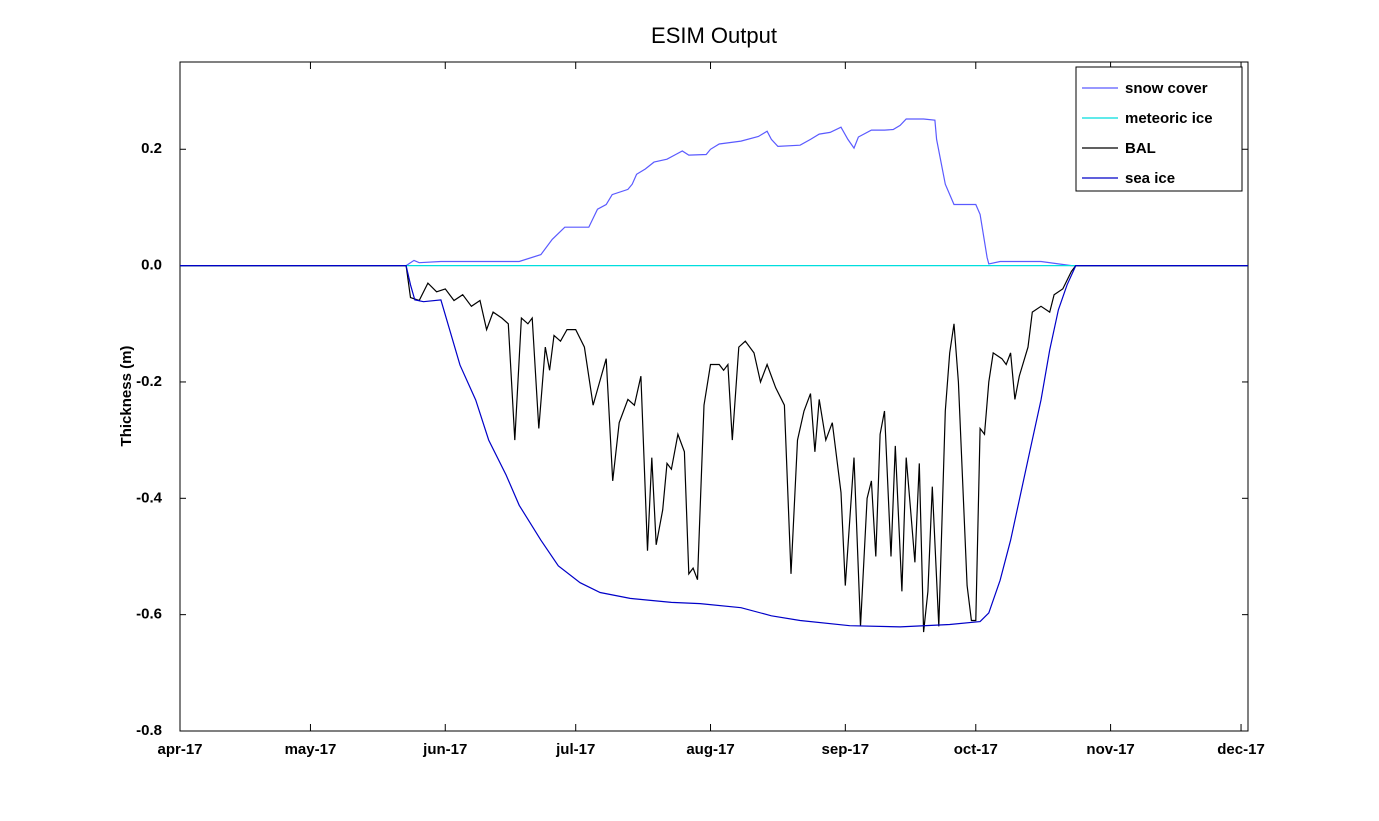  Describe the element at coordinates (149, 730) in the screenshot. I see `y-tick-label: -0.8` at that location.